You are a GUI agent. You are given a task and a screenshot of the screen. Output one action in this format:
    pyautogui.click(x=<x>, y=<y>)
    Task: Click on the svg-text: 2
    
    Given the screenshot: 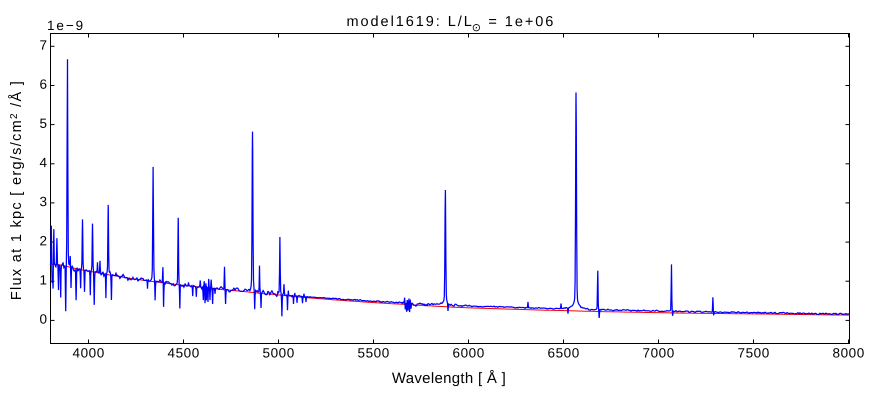 What is the action you would take?
    pyautogui.click(x=43, y=240)
    